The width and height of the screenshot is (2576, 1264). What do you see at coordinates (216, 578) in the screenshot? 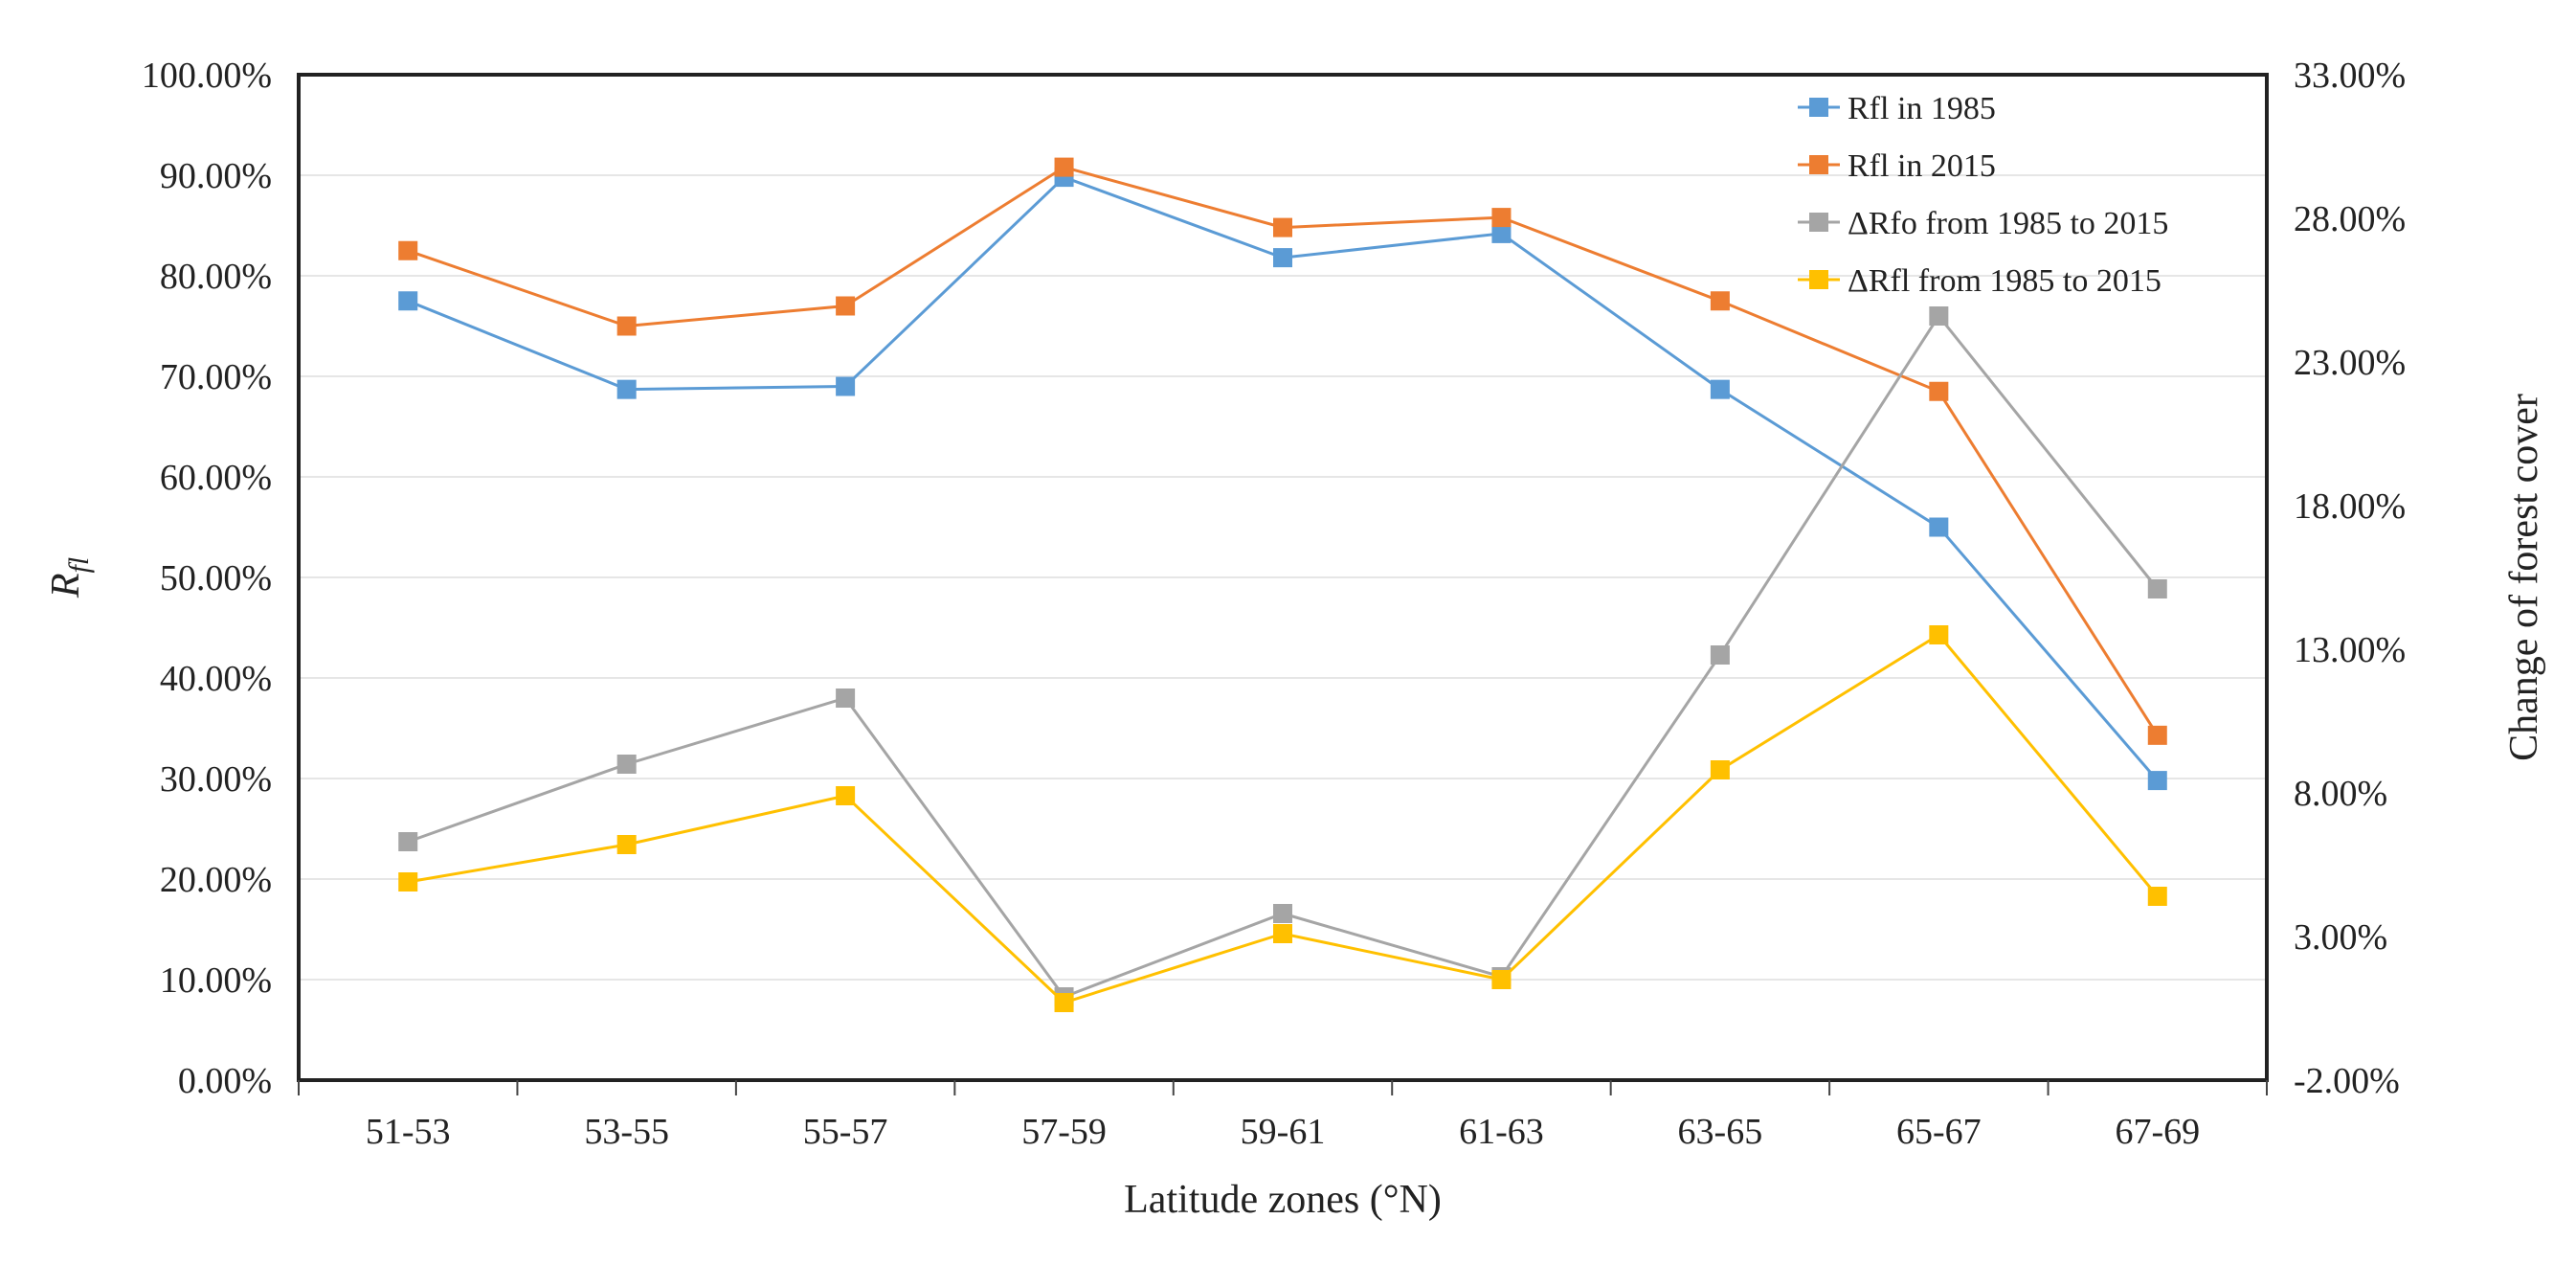
I see `y-tick-label: 50.00%` at bounding box center [216, 578].